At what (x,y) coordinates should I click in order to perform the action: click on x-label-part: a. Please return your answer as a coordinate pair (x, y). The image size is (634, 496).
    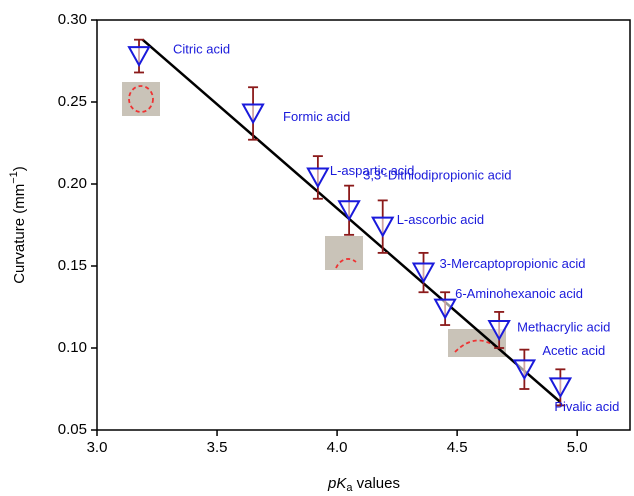
    Looking at the image, I should click on (349, 488).